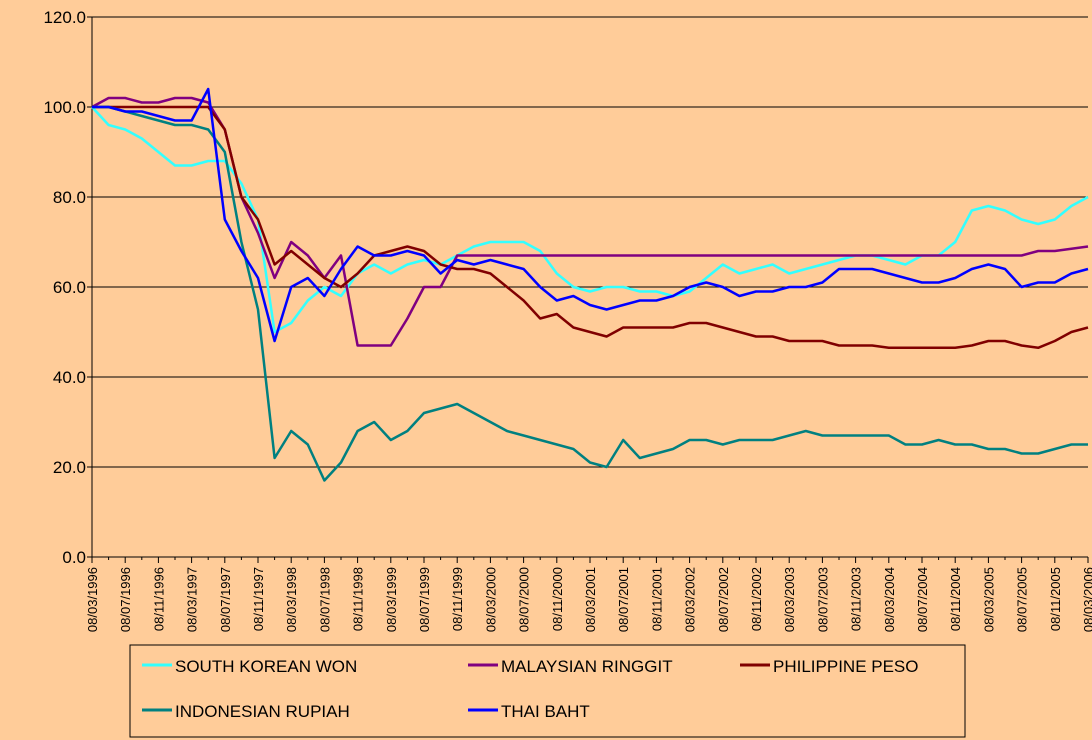  What do you see at coordinates (424, 599) in the screenshot?
I see `x-tick-label: 08/07/1999` at bounding box center [424, 599].